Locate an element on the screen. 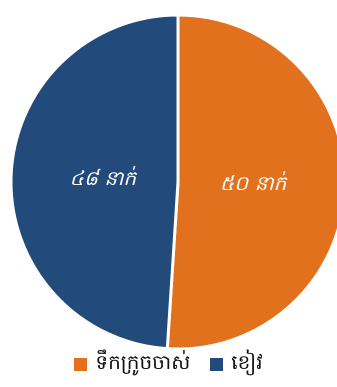  legend-swatch-blue is located at coordinates (217, 364).